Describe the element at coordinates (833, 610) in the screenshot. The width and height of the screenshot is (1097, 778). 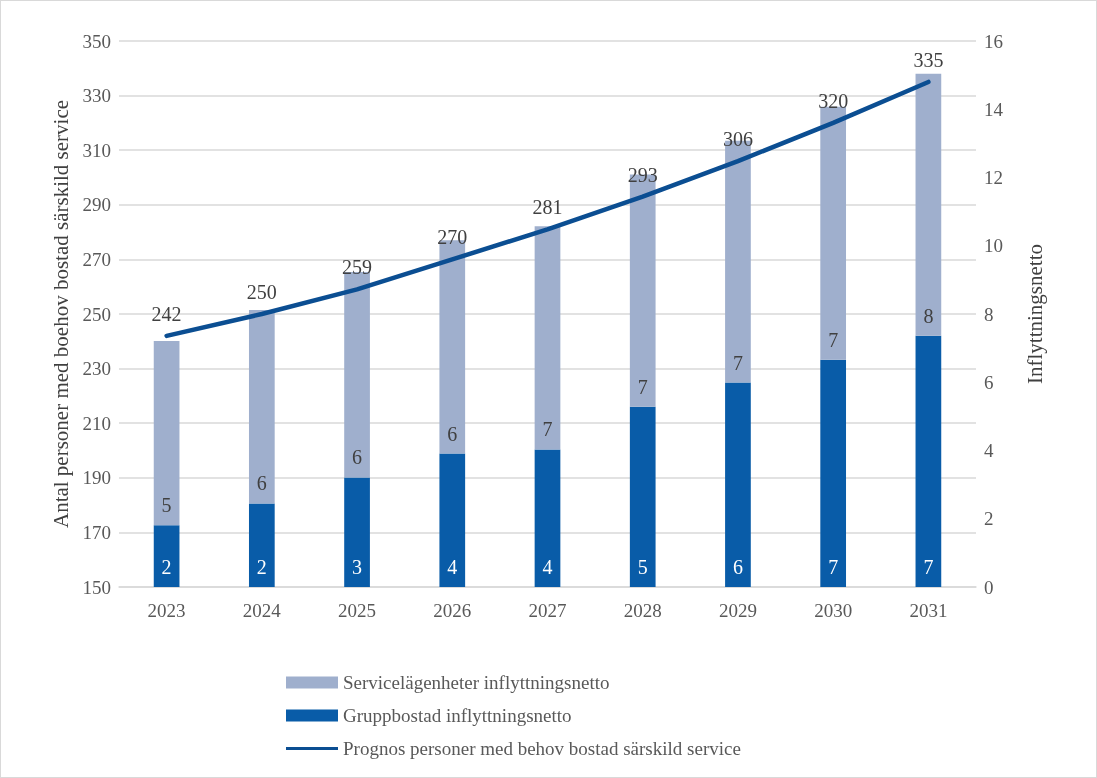
I see `x-tick-label: 2030` at that location.